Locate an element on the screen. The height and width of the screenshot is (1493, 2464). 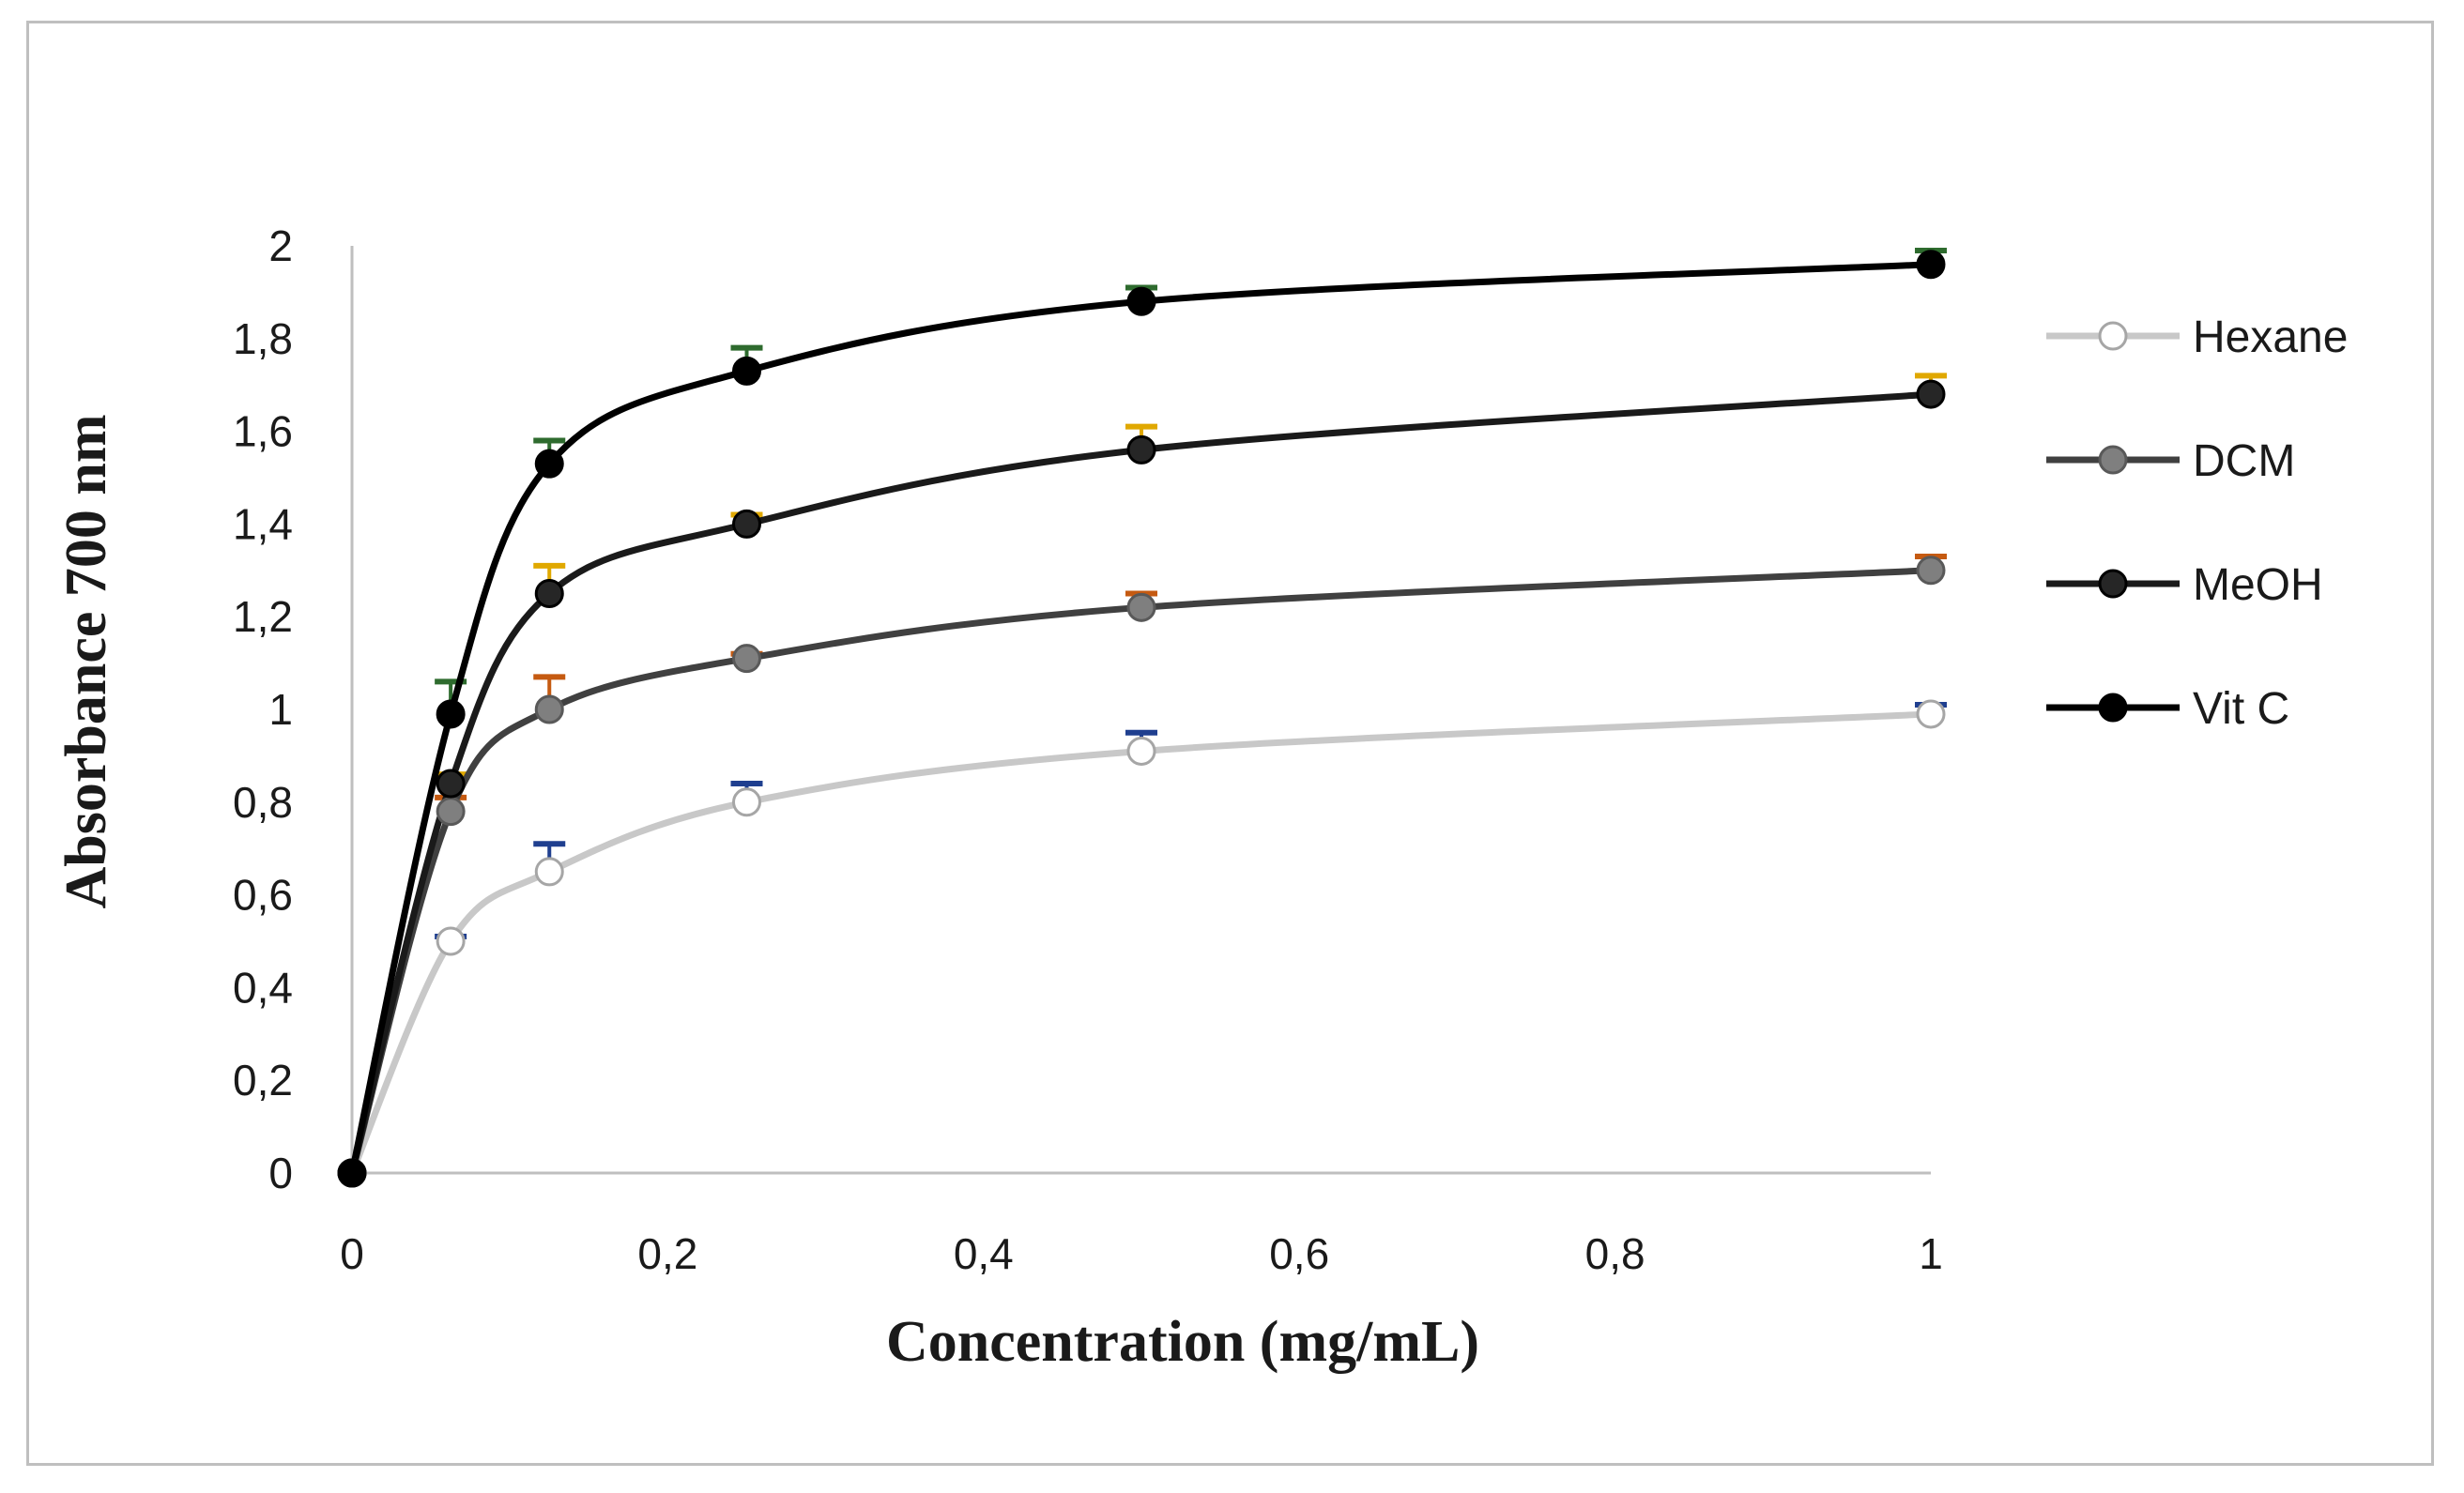
y-tick-label: 0,8 is located at coordinates (263, 802).